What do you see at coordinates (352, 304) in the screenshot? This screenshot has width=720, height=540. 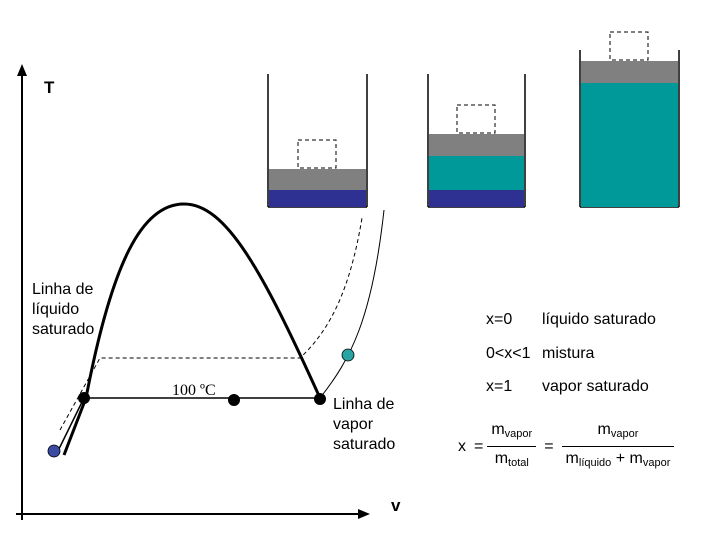 I see `superheated-line` at bounding box center [352, 304].